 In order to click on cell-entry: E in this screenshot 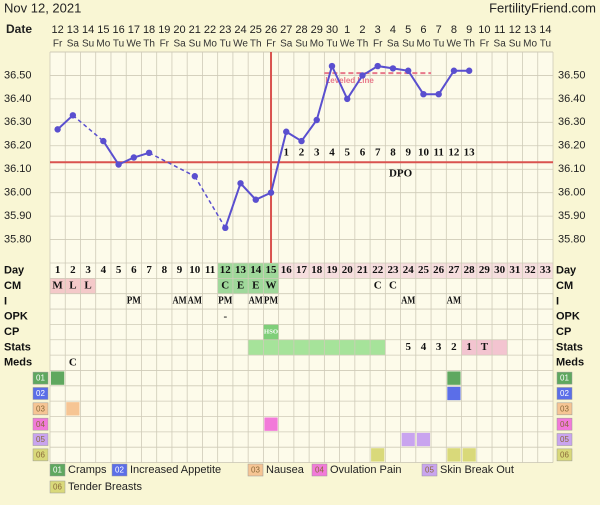, I will do `click(240, 286)`.